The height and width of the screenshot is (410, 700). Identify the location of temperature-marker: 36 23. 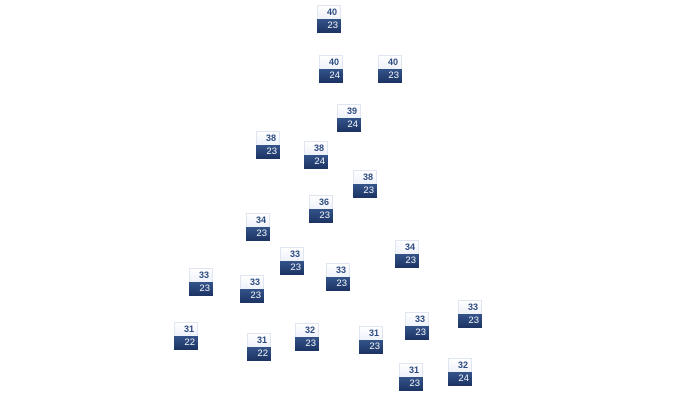
(321, 209).